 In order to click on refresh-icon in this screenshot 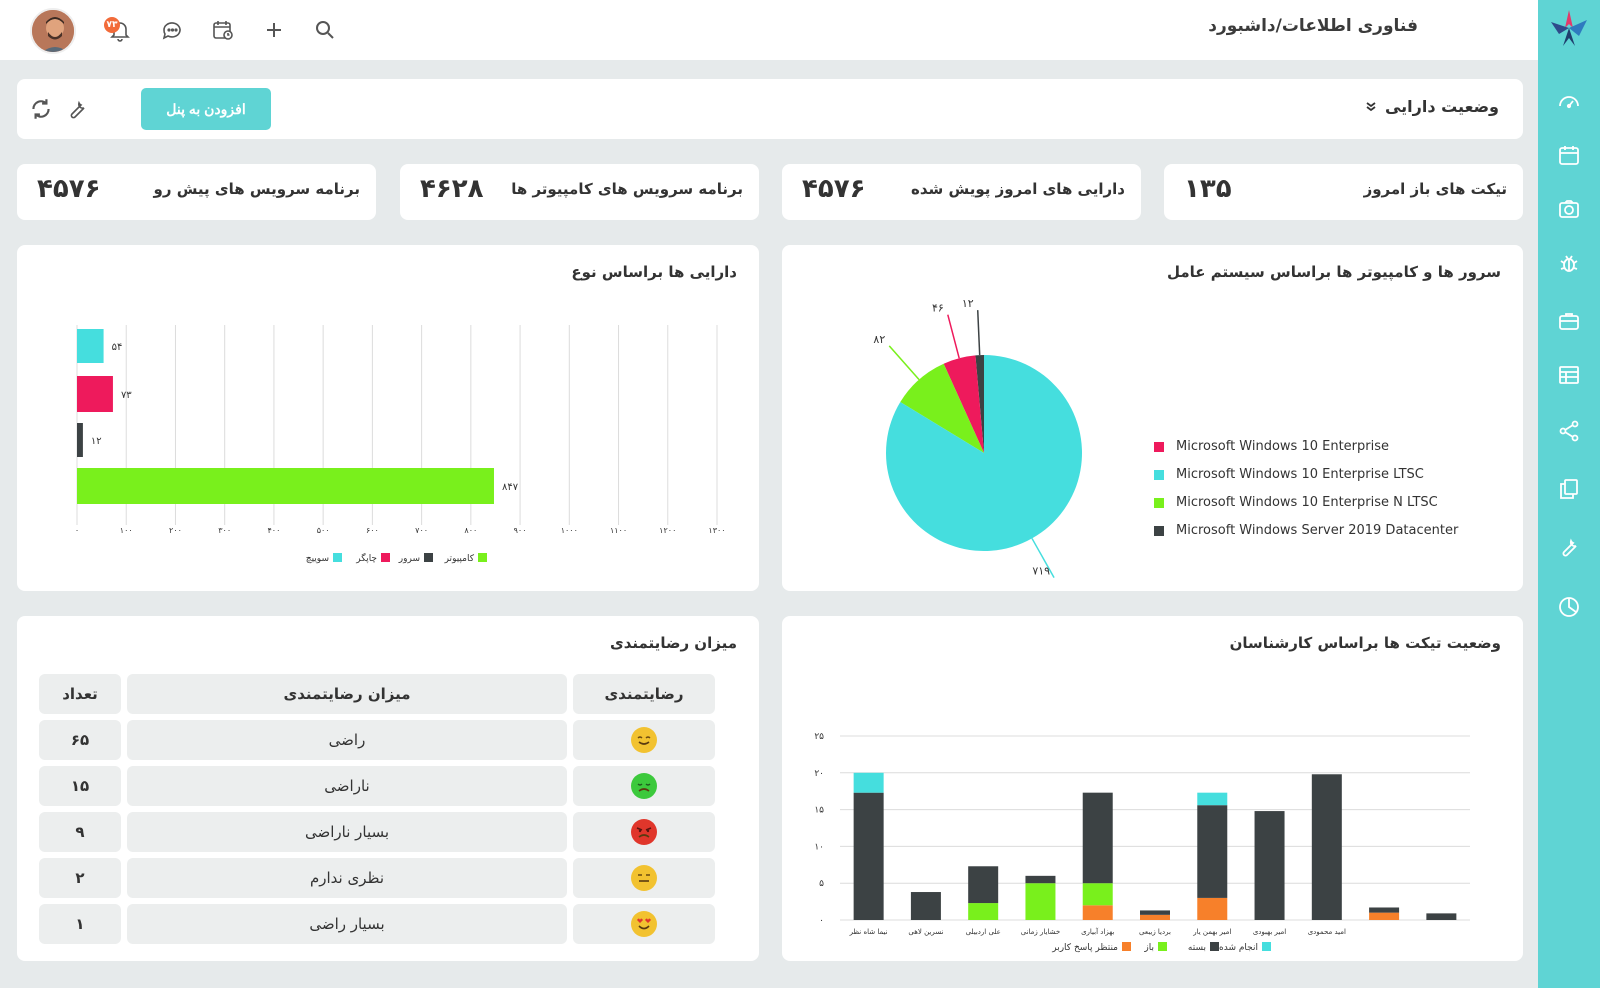, I will do `click(41, 109)`.